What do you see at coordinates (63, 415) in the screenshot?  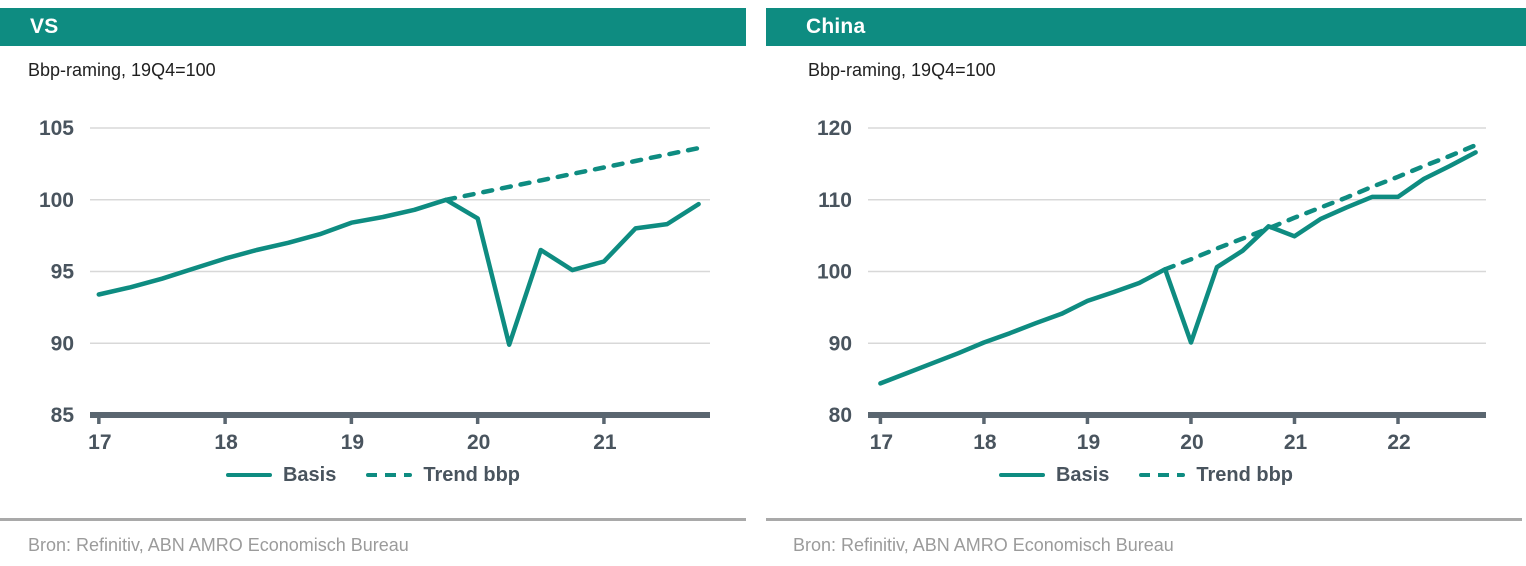 I see `svg-text: 85` at bounding box center [63, 415].